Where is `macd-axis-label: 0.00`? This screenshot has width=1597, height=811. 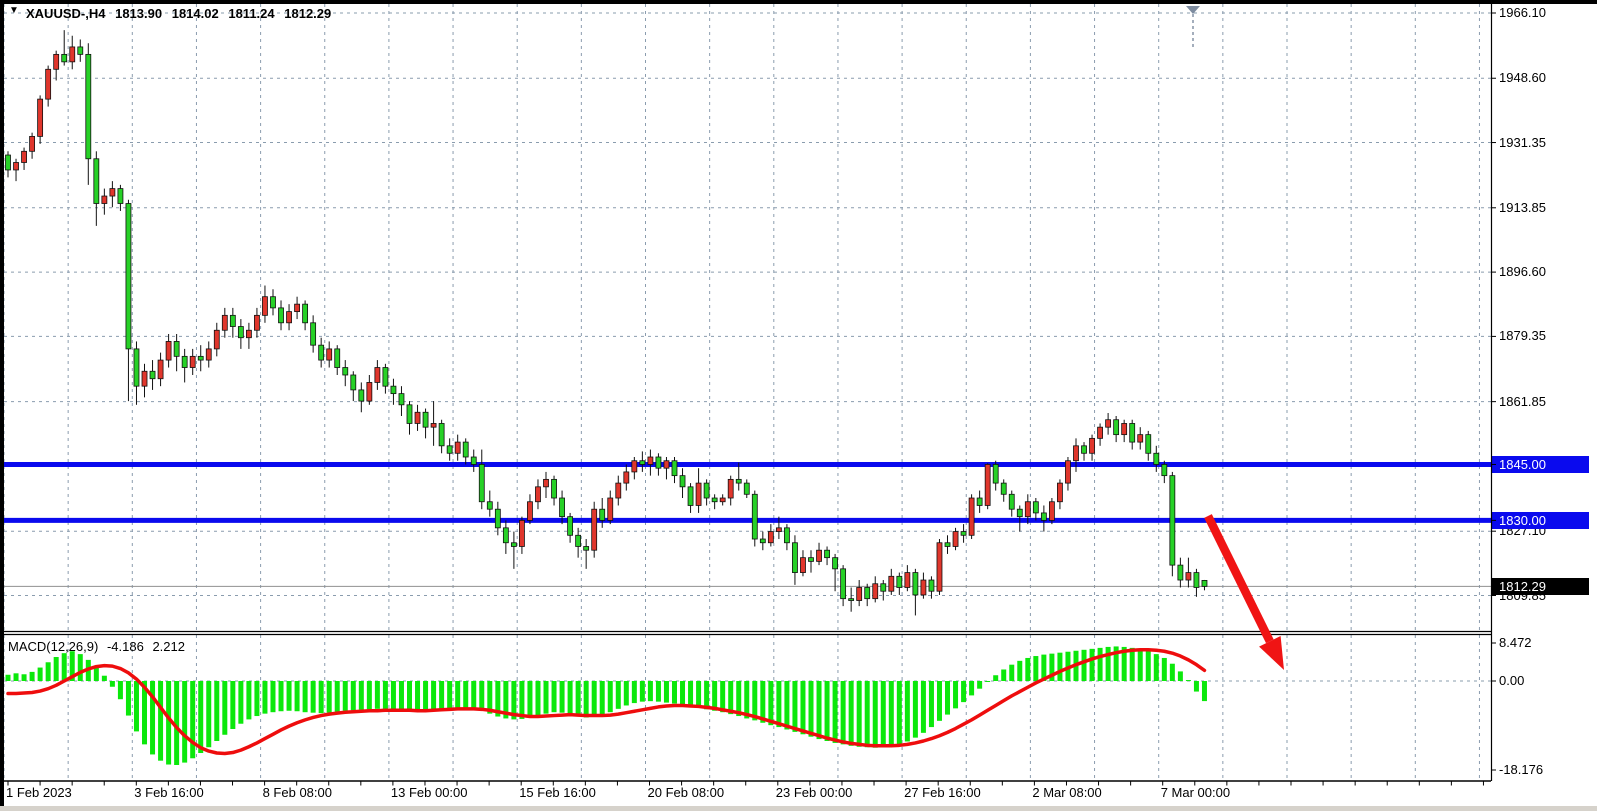 macd-axis-label: 0.00 is located at coordinates (1512, 680).